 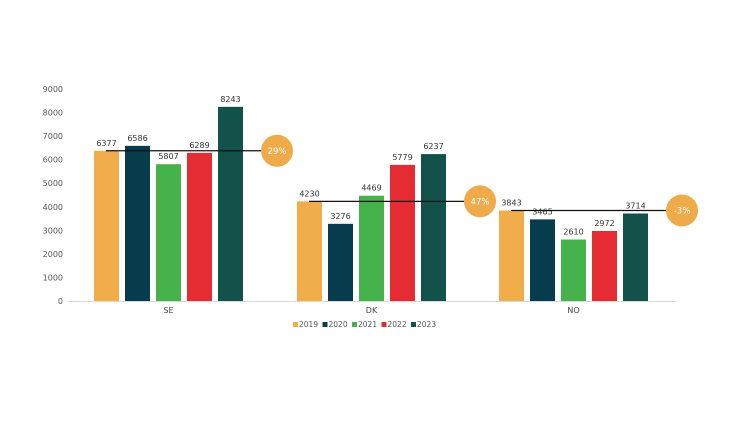 I want to click on x-tick-label: SE, so click(x=168, y=310).